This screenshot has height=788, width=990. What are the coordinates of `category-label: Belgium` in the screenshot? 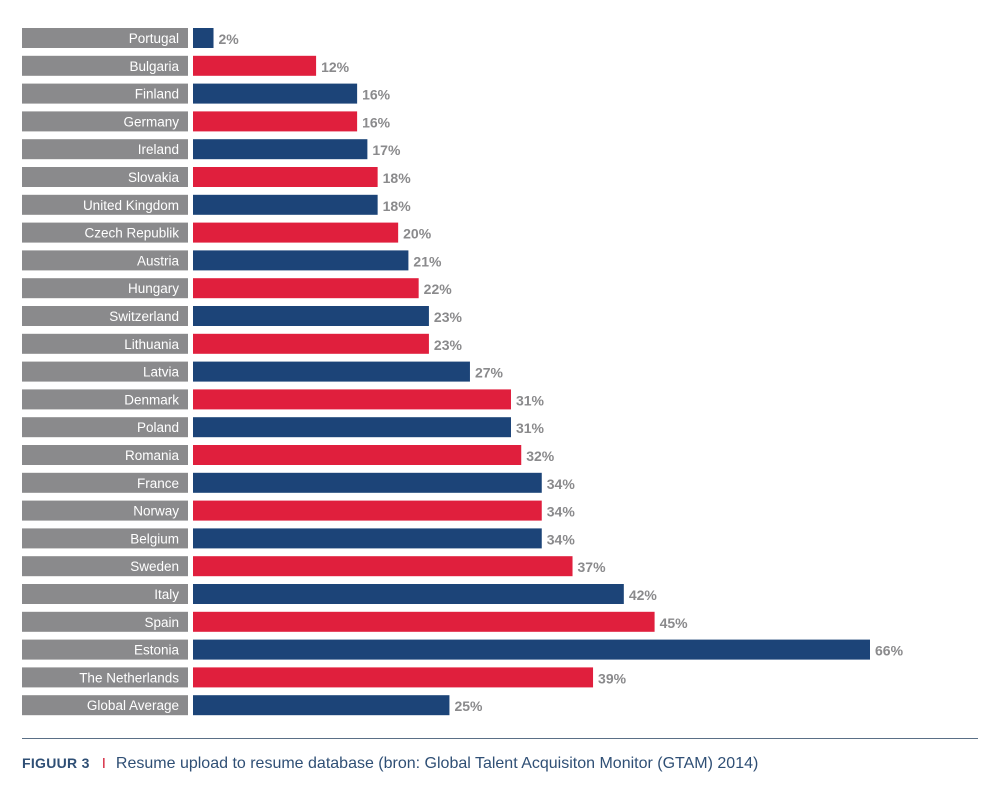 It's located at (154, 538).